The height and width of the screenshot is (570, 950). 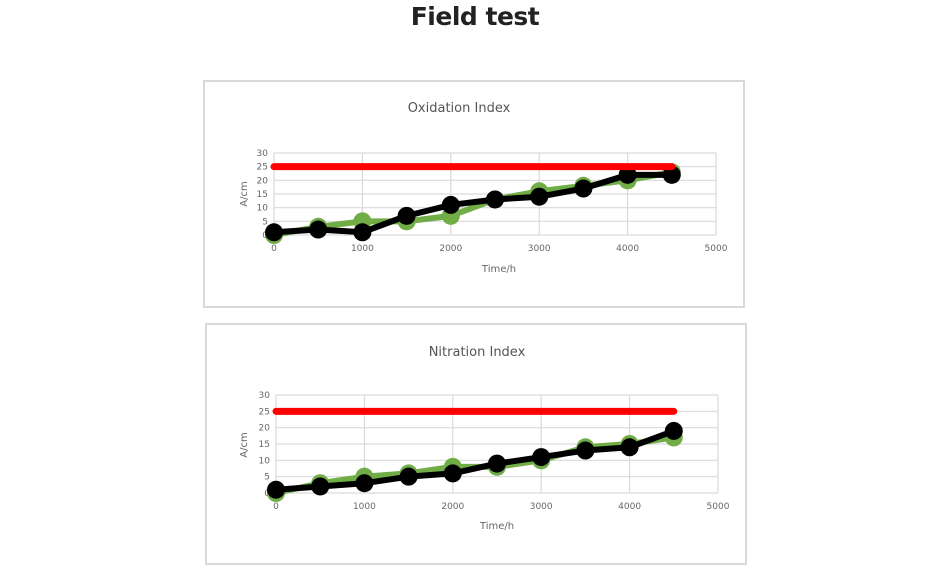 I want to click on chart-title: Oxidation Index, so click(x=459, y=108).